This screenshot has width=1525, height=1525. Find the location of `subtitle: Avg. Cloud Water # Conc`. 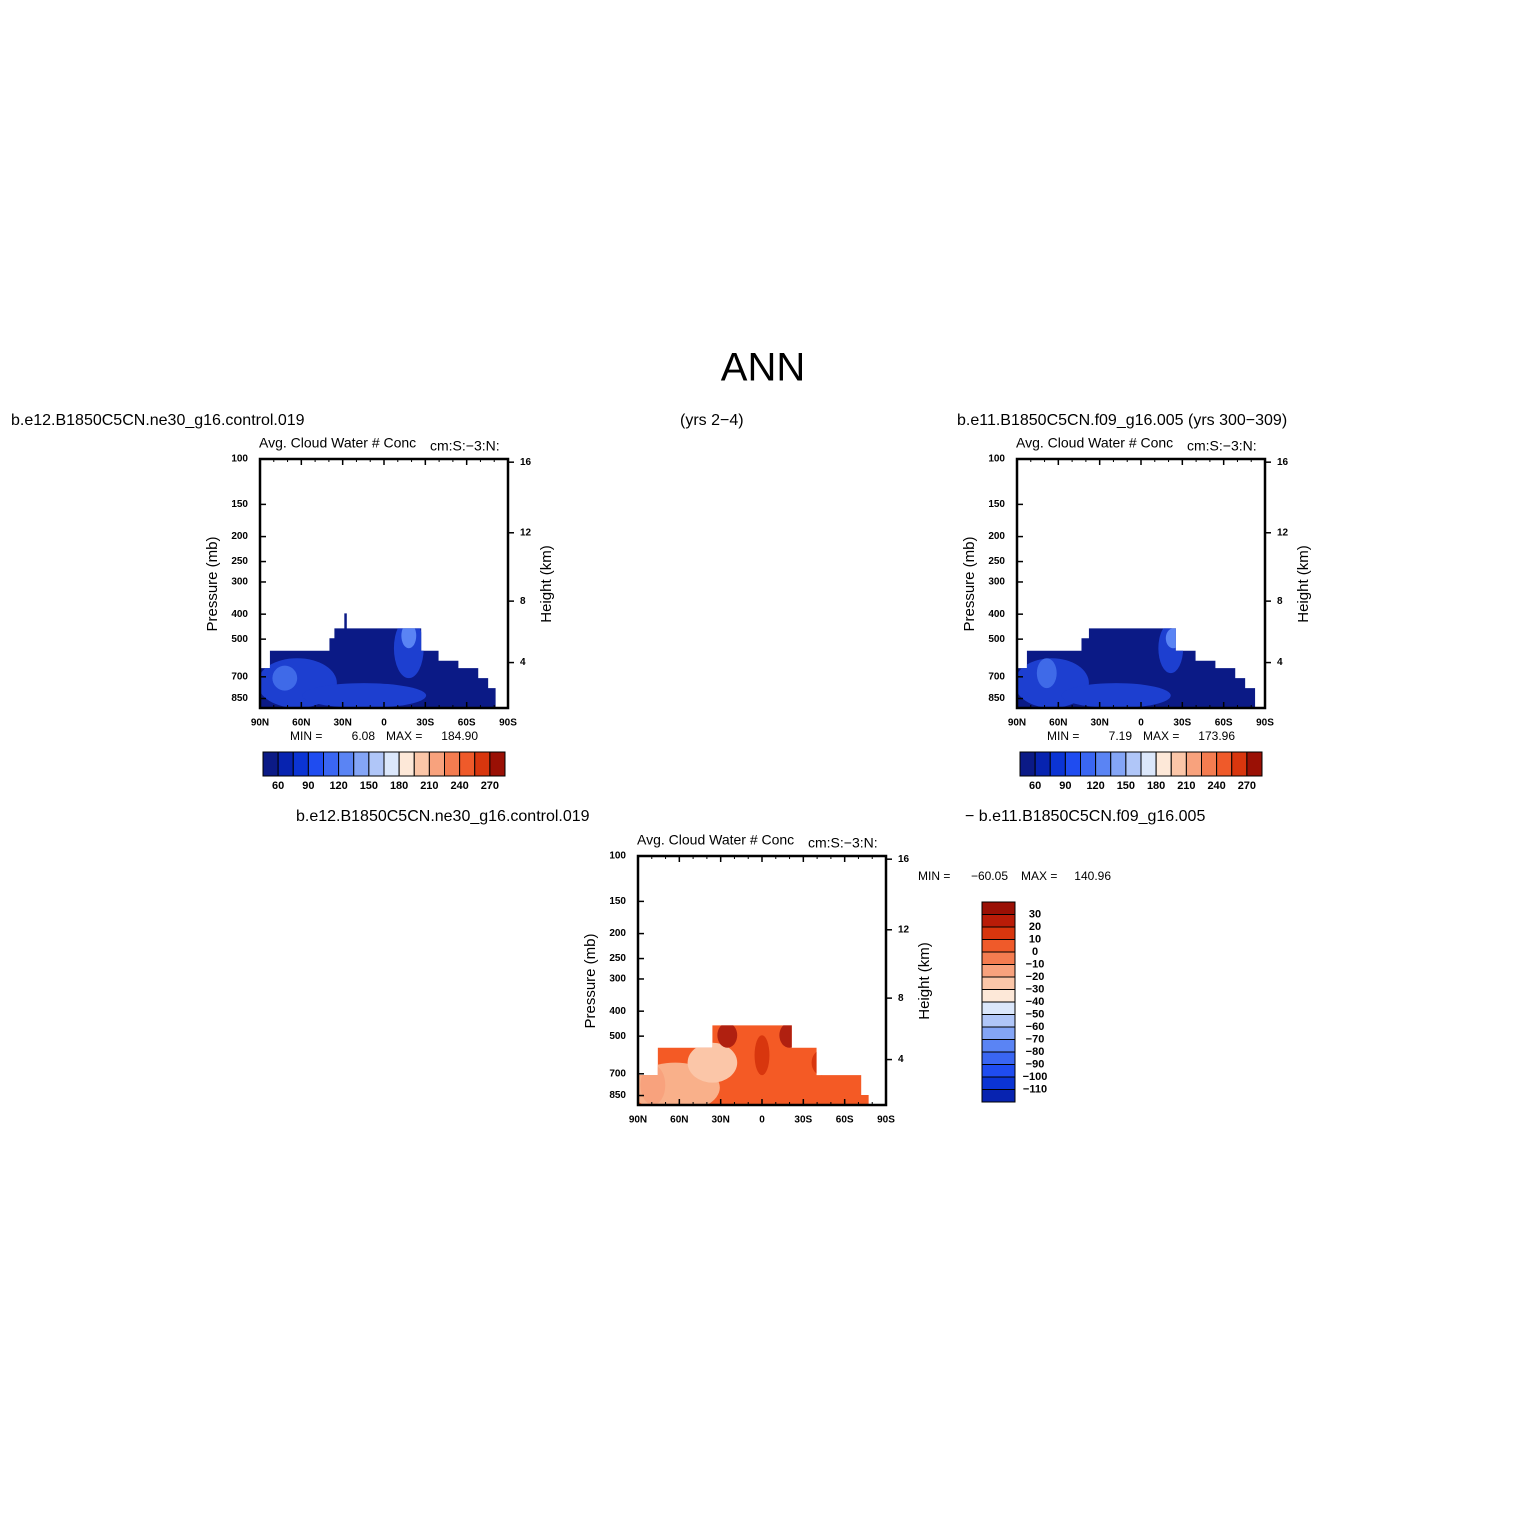

subtitle: Avg. Cloud Water # Conc is located at coordinates (1094, 443).